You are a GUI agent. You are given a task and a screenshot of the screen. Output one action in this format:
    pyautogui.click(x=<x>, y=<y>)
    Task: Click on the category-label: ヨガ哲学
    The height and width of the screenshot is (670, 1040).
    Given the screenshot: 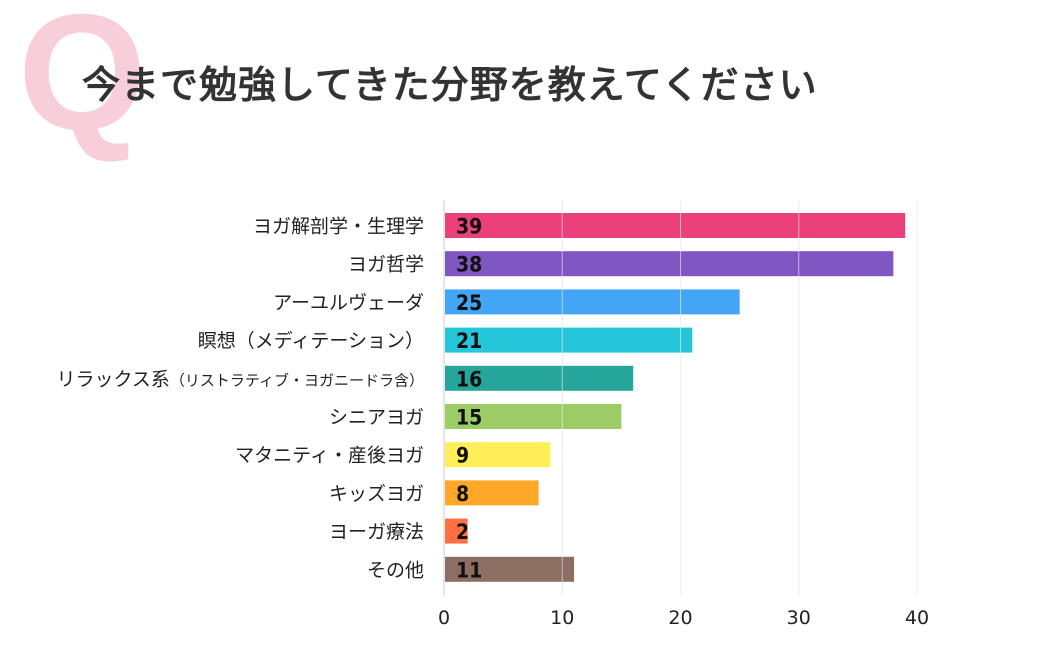 What is the action you would take?
    pyautogui.click(x=386, y=265)
    